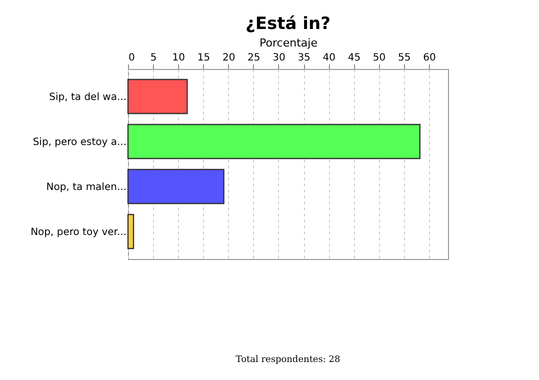  I want to click on chart-title: ¿Está in?, so click(288, 24).